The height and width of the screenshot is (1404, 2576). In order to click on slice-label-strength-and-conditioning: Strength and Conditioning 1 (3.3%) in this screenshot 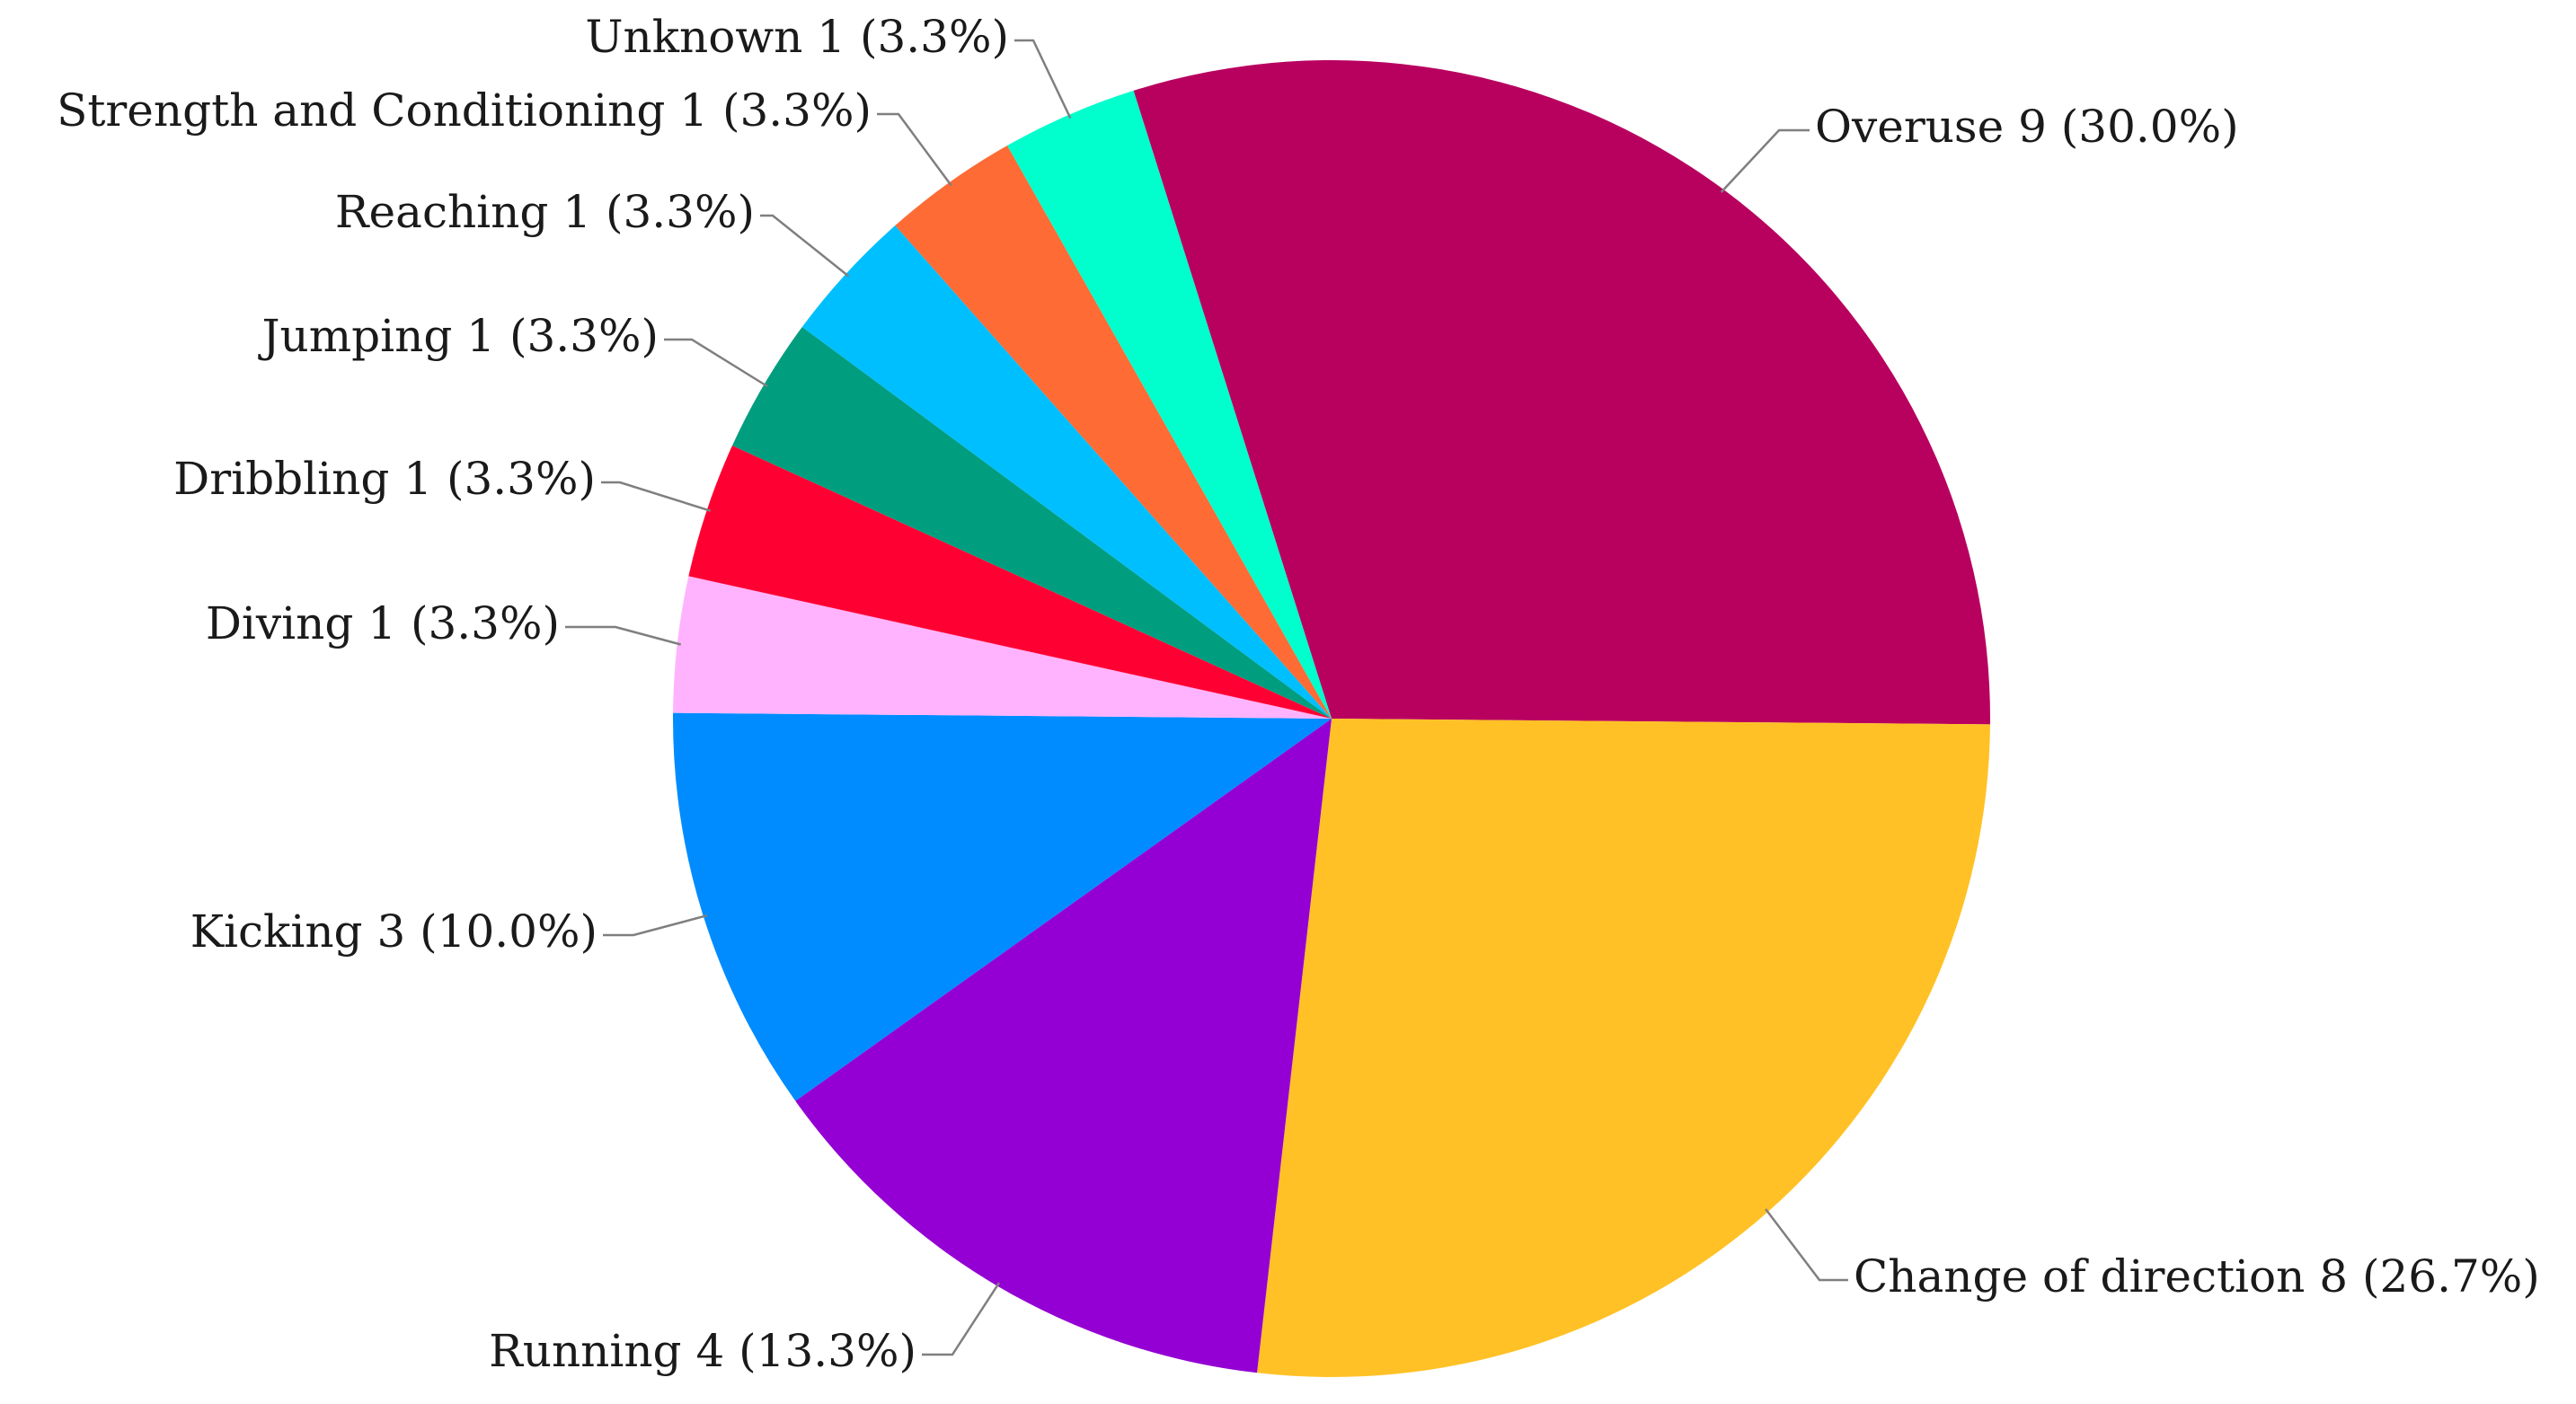, I will do `click(464, 110)`.